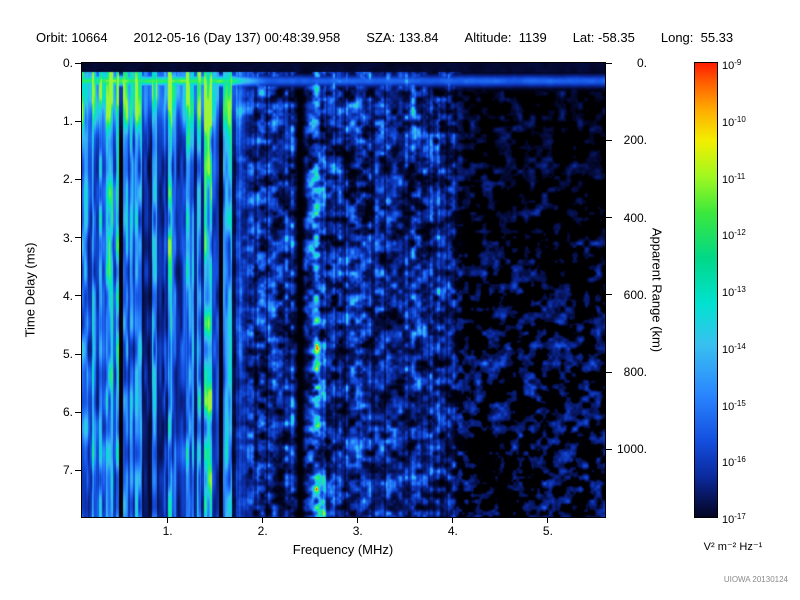  I want to click on x-axis-label: Frequency (MHz), so click(343, 549).